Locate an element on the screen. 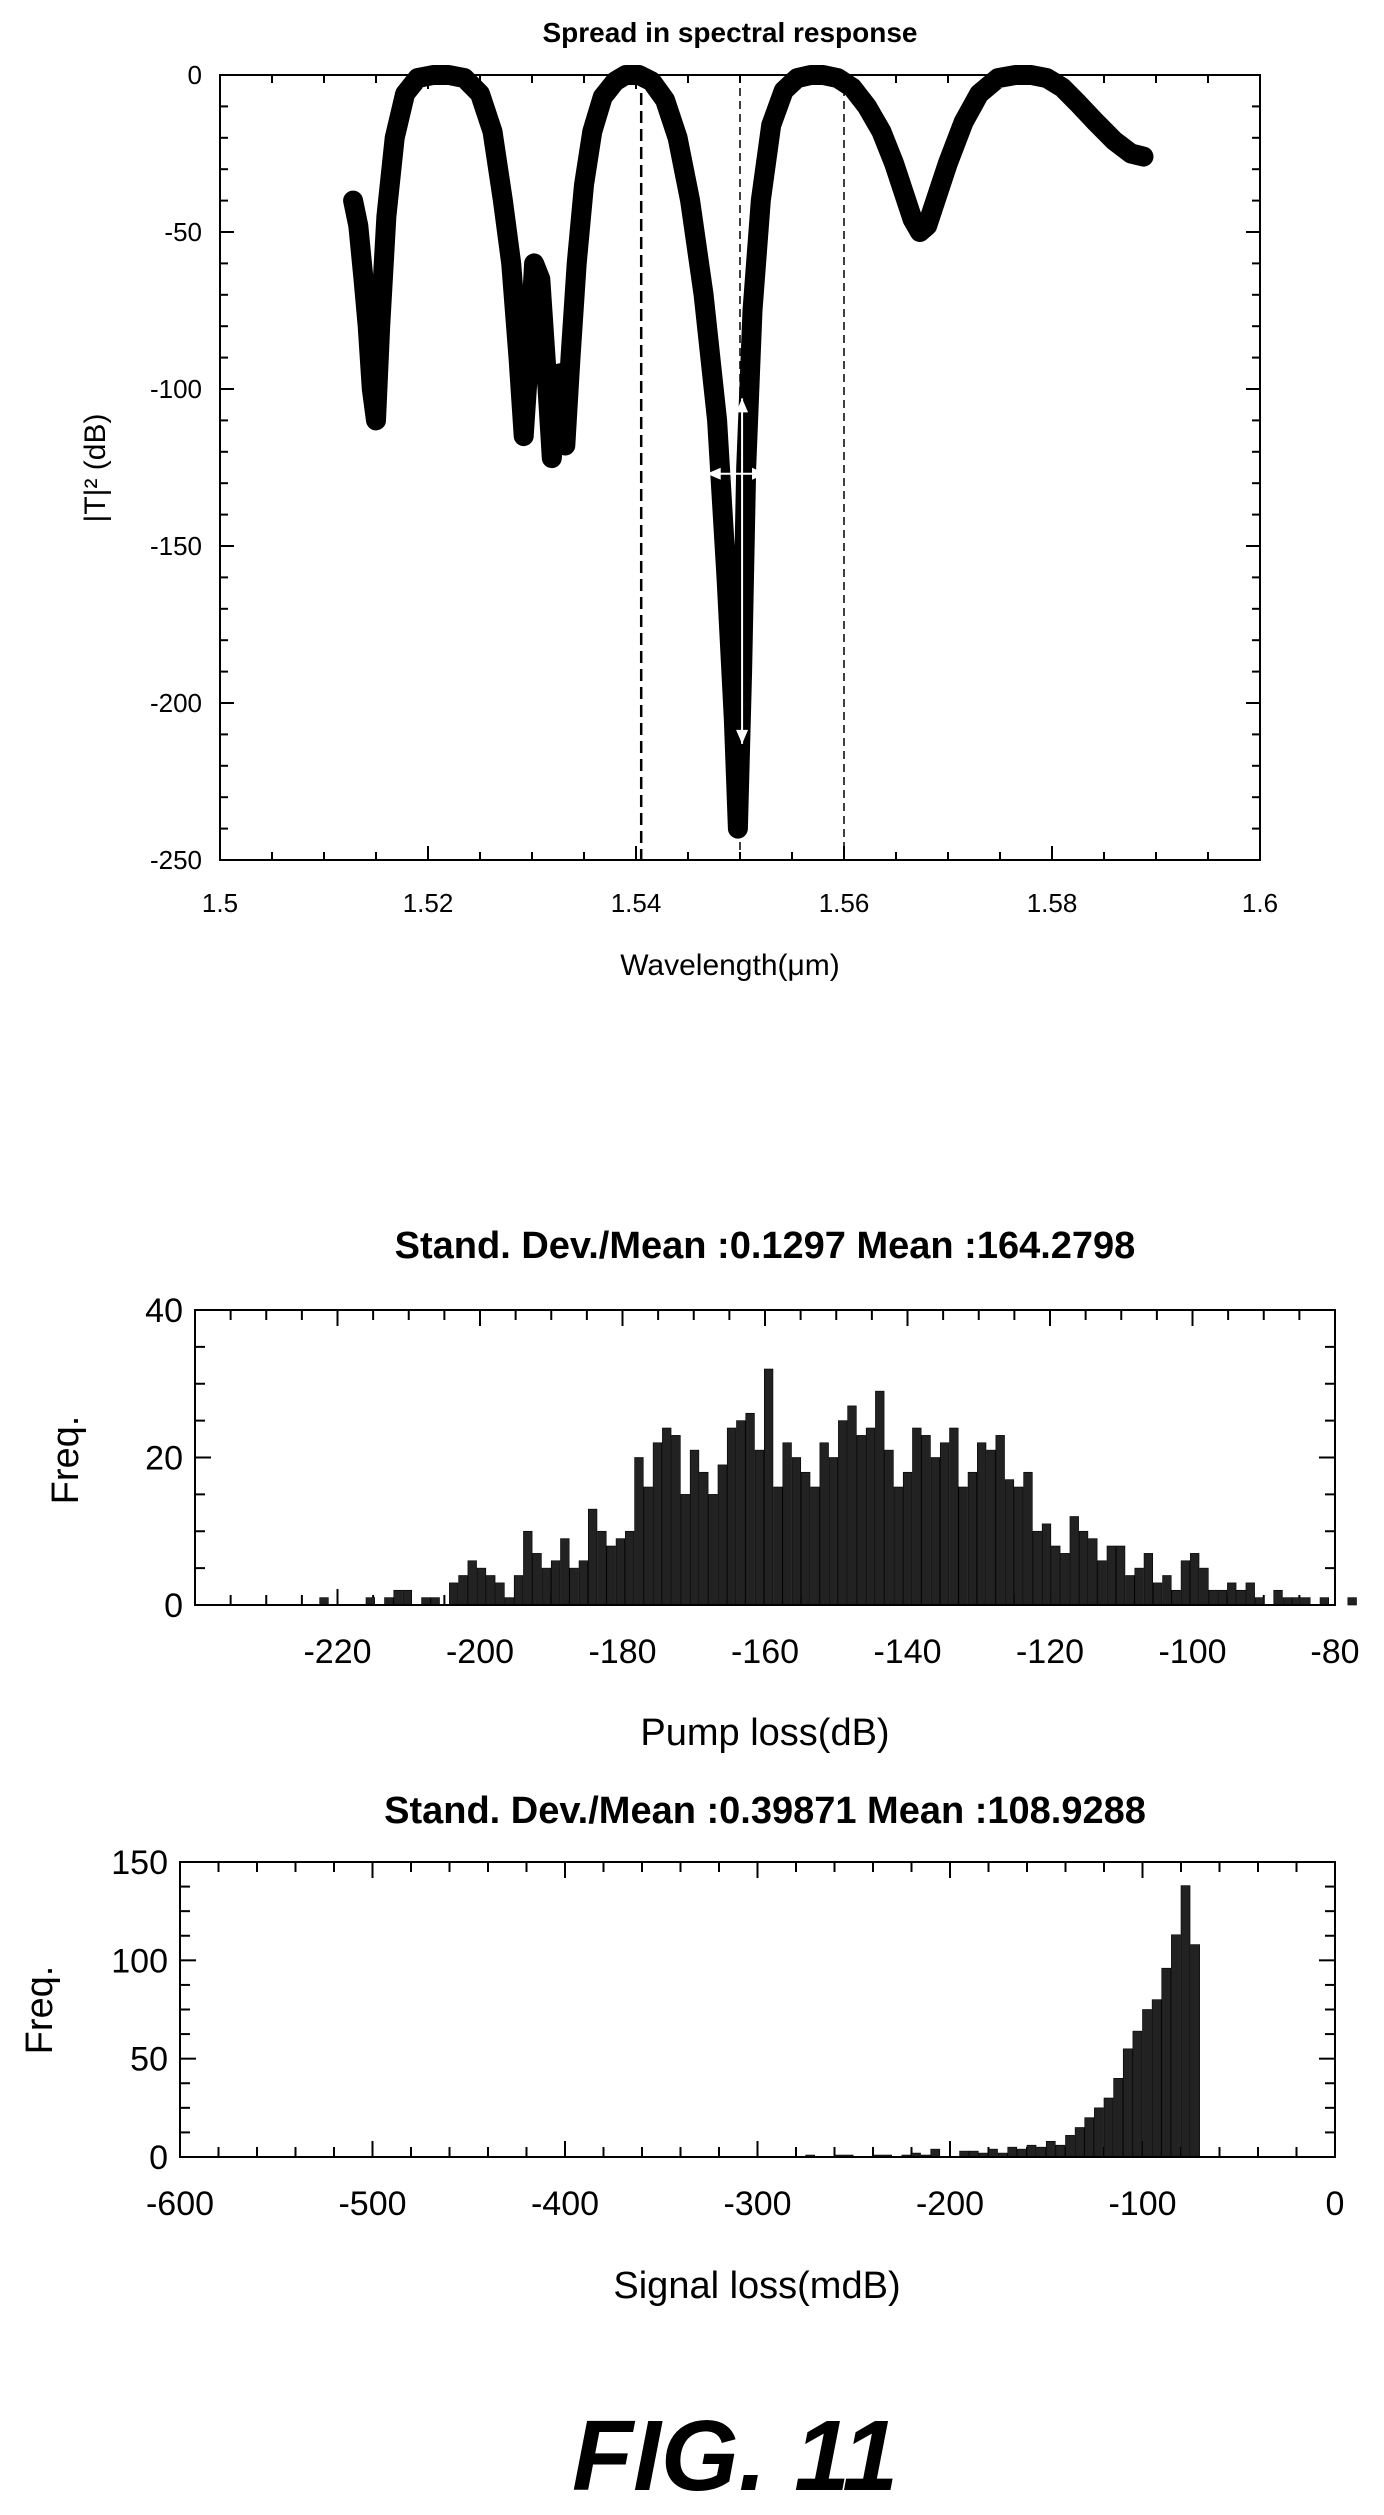 The height and width of the screenshot is (2515, 1384). y-tick-label: 50 is located at coordinates (149, 2060).